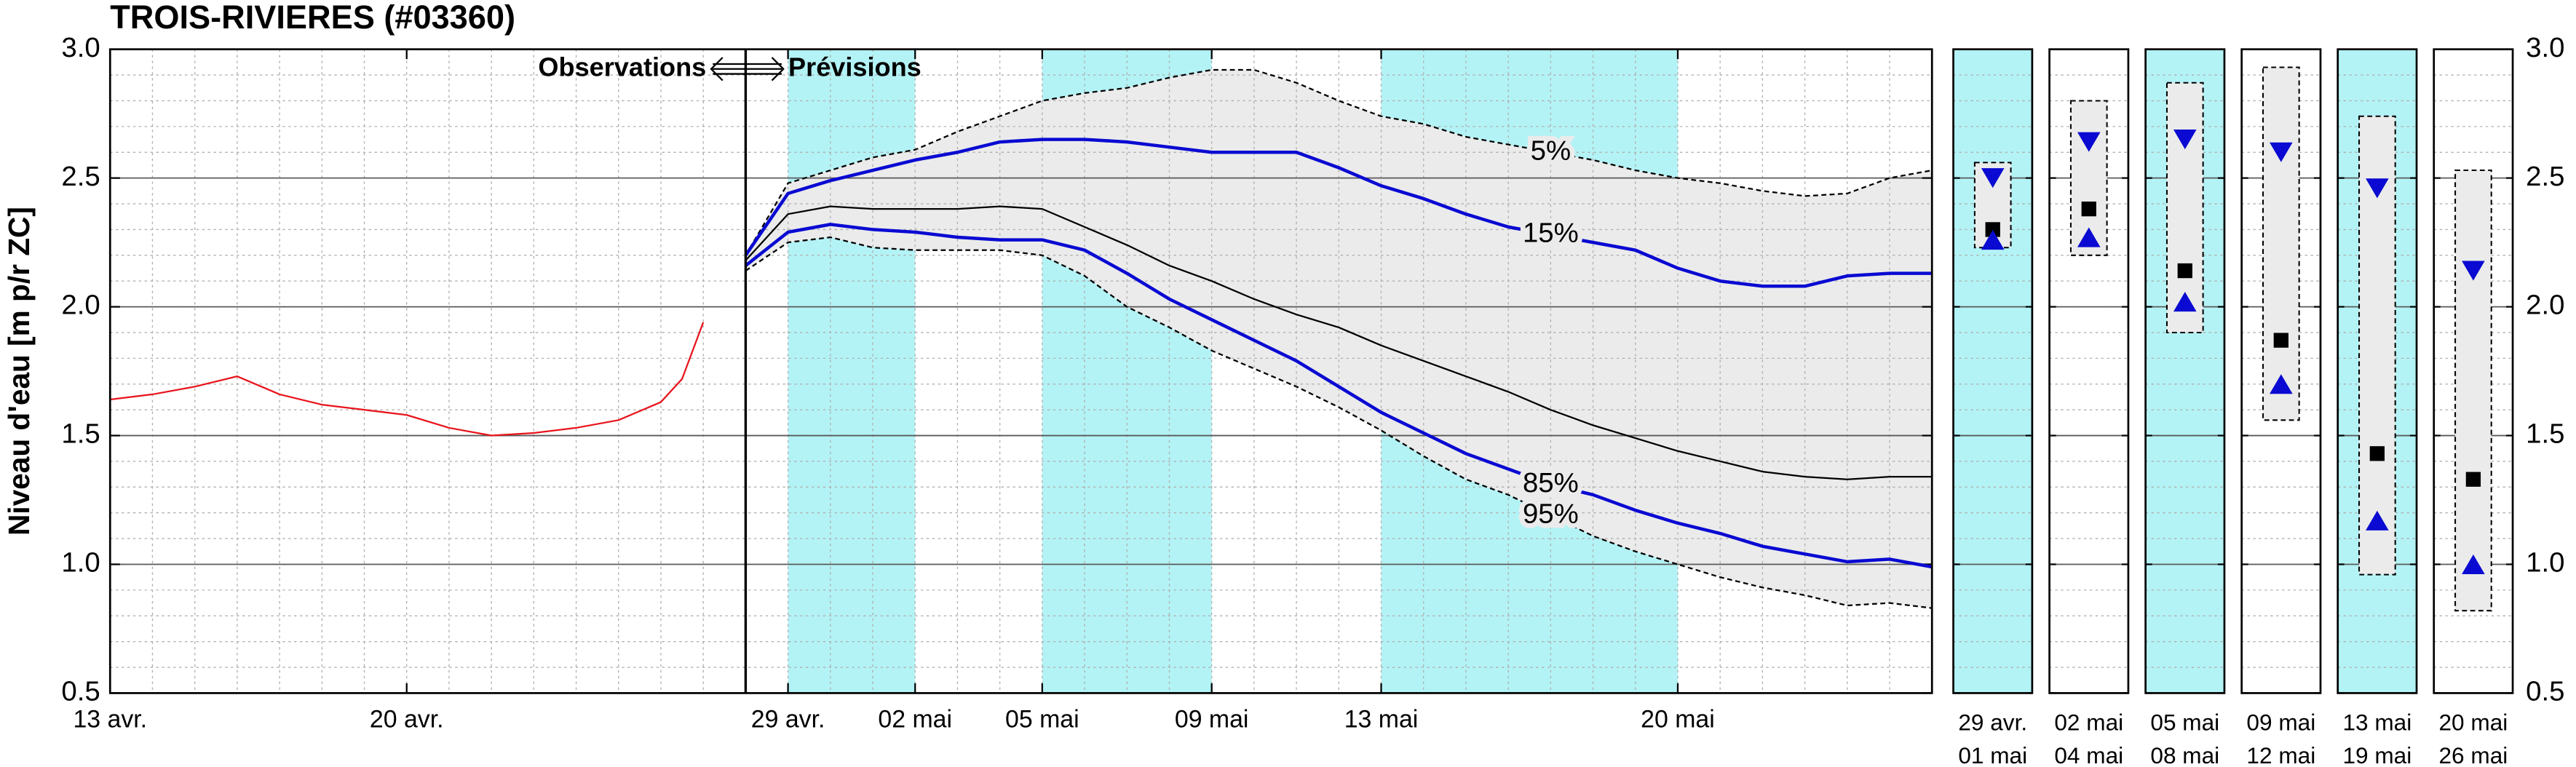 The width and height of the screenshot is (2576, 767). What do you see at coordinates (2473, 723) in the screenshot?
I see `category-label: 20 mai` at bounding box center [2473, 723].